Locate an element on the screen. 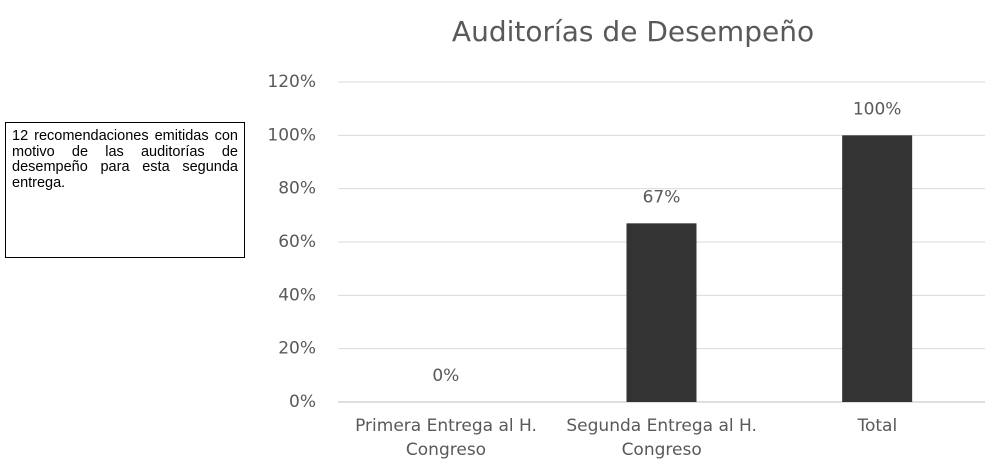 The width and height of the screenshot is (988, 472). x-tick-label: Total is located at coordinates (877, 426).